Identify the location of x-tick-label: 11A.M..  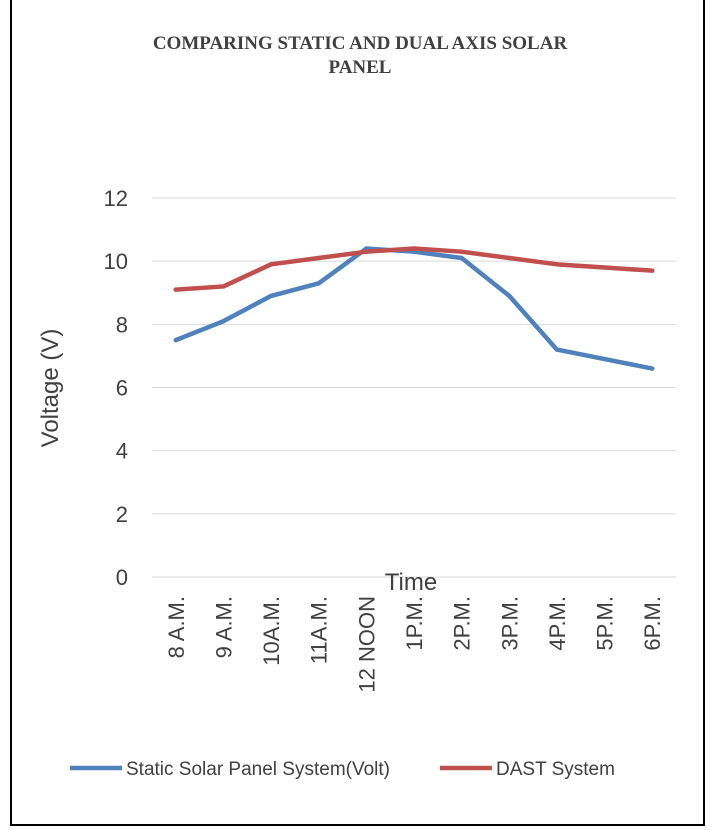
(319, 630).